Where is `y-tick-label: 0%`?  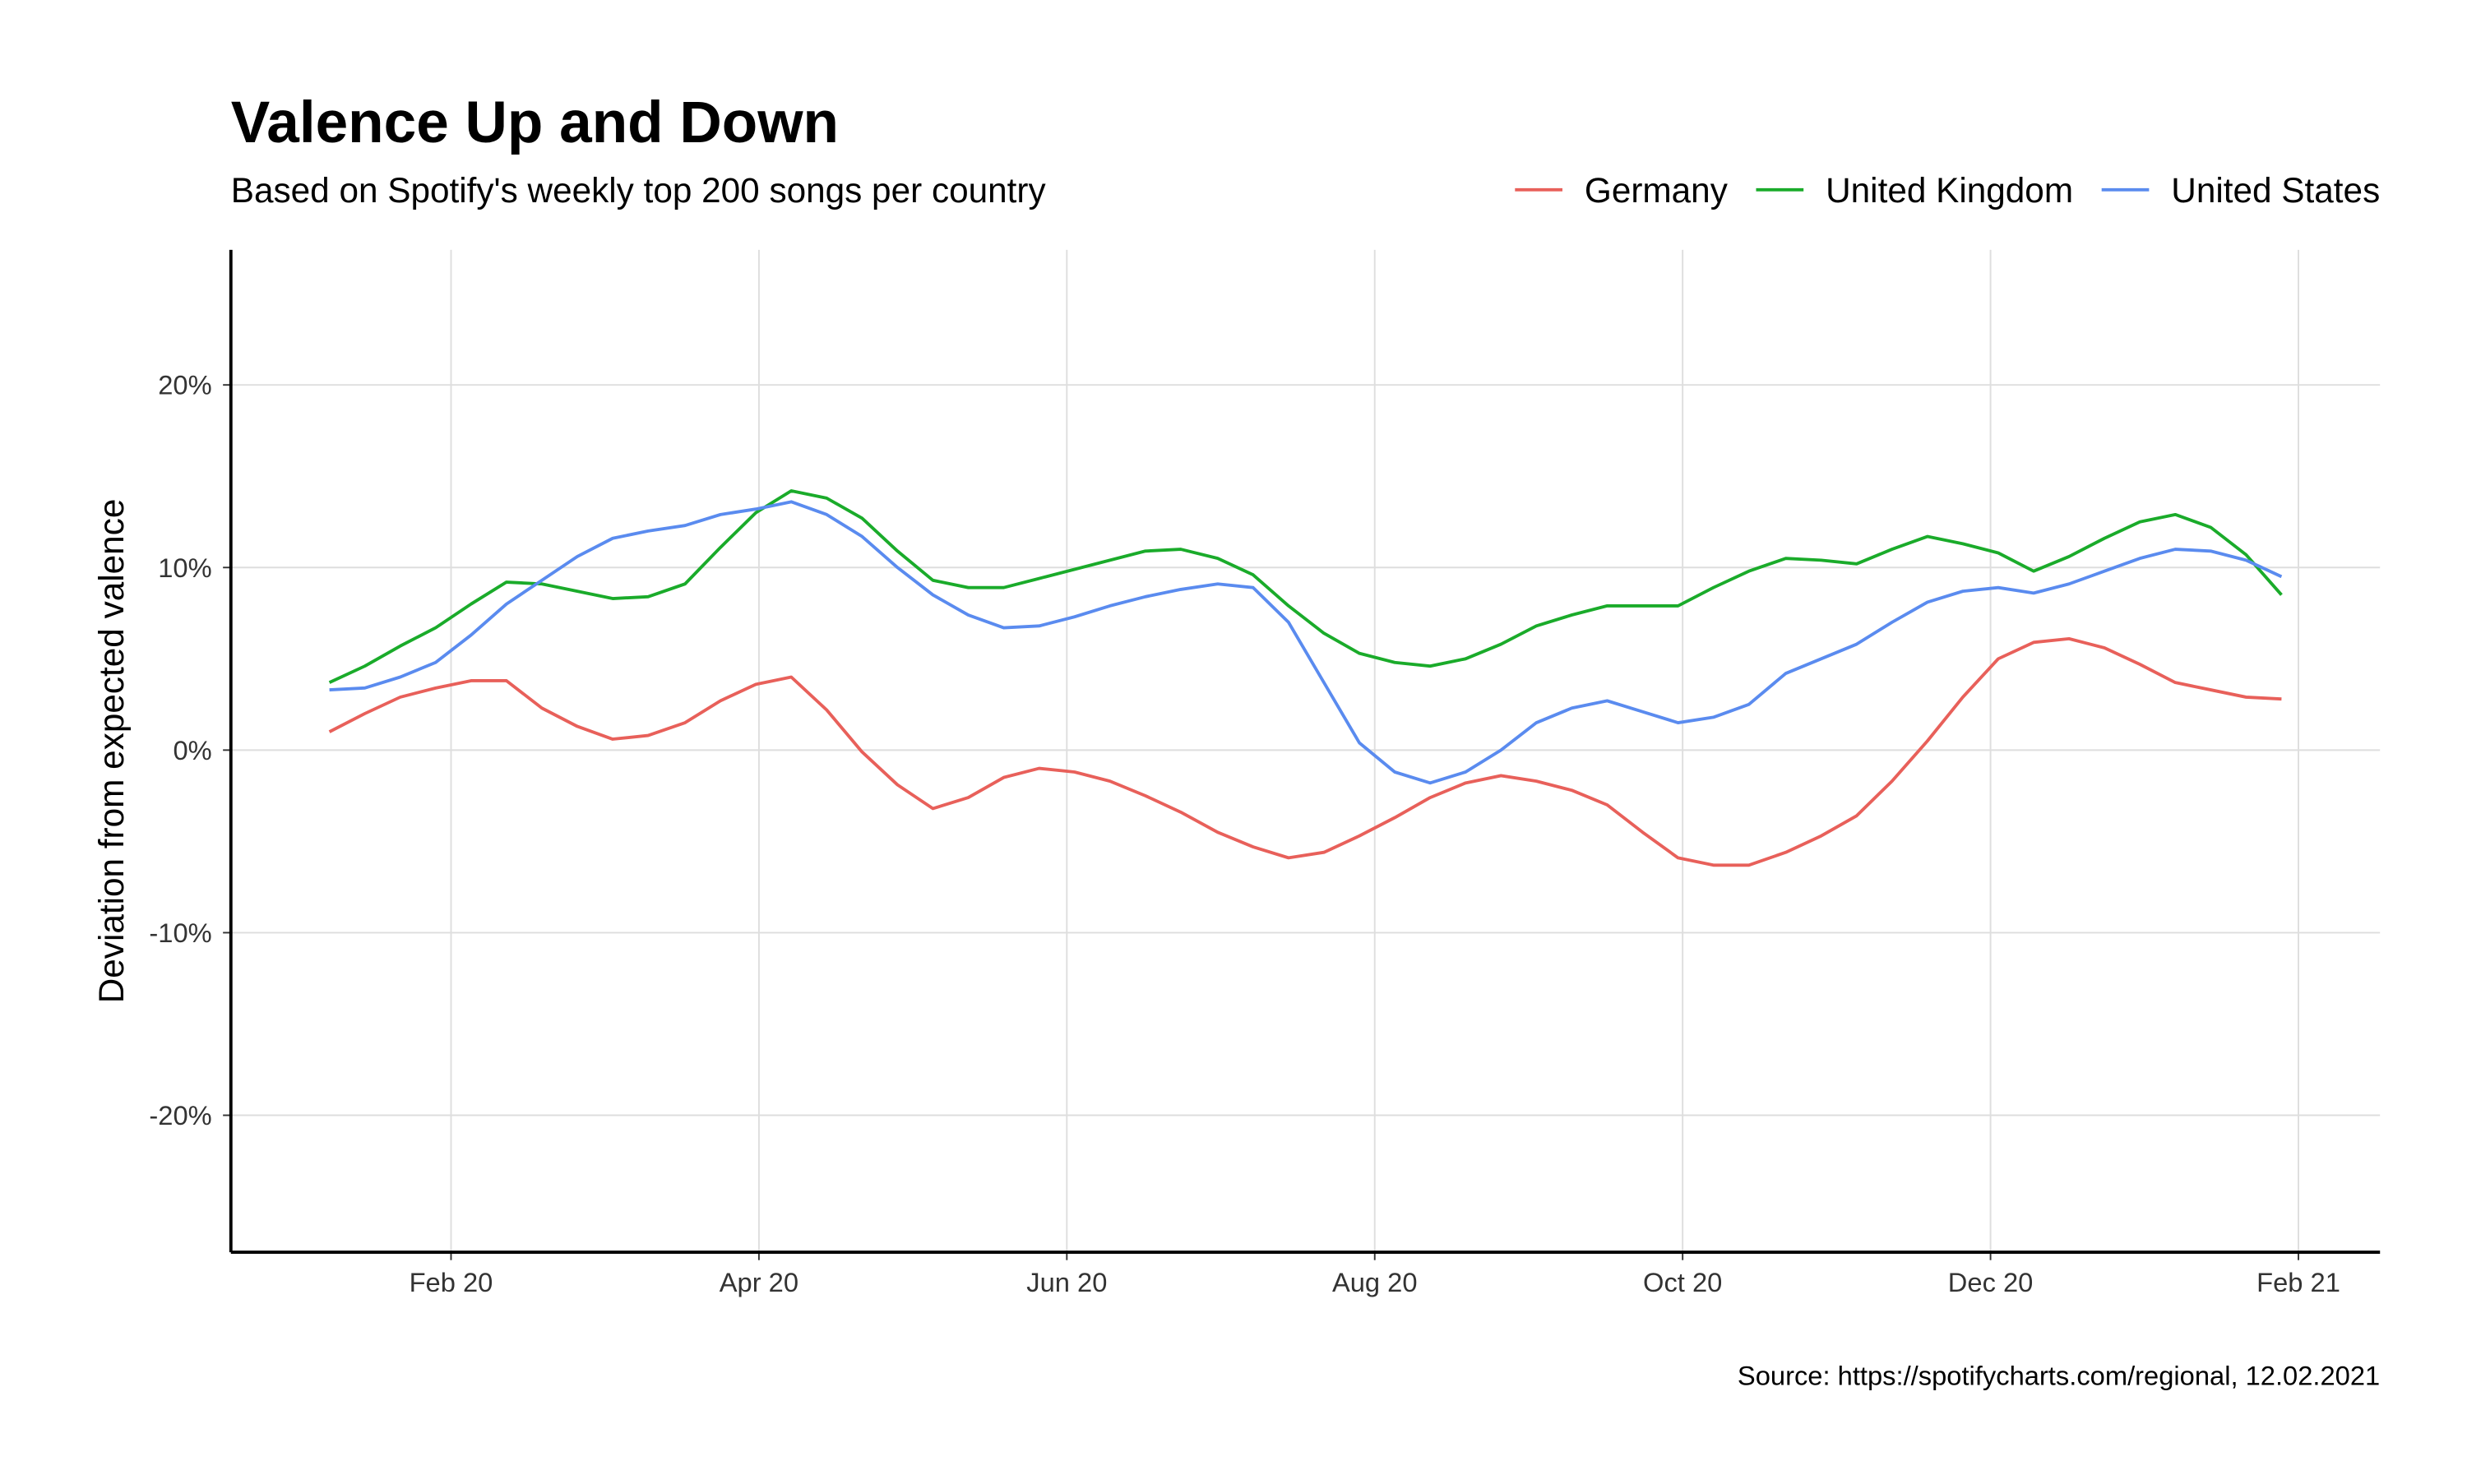
y-tick-label: 0% is located at coordinates (192, 750).